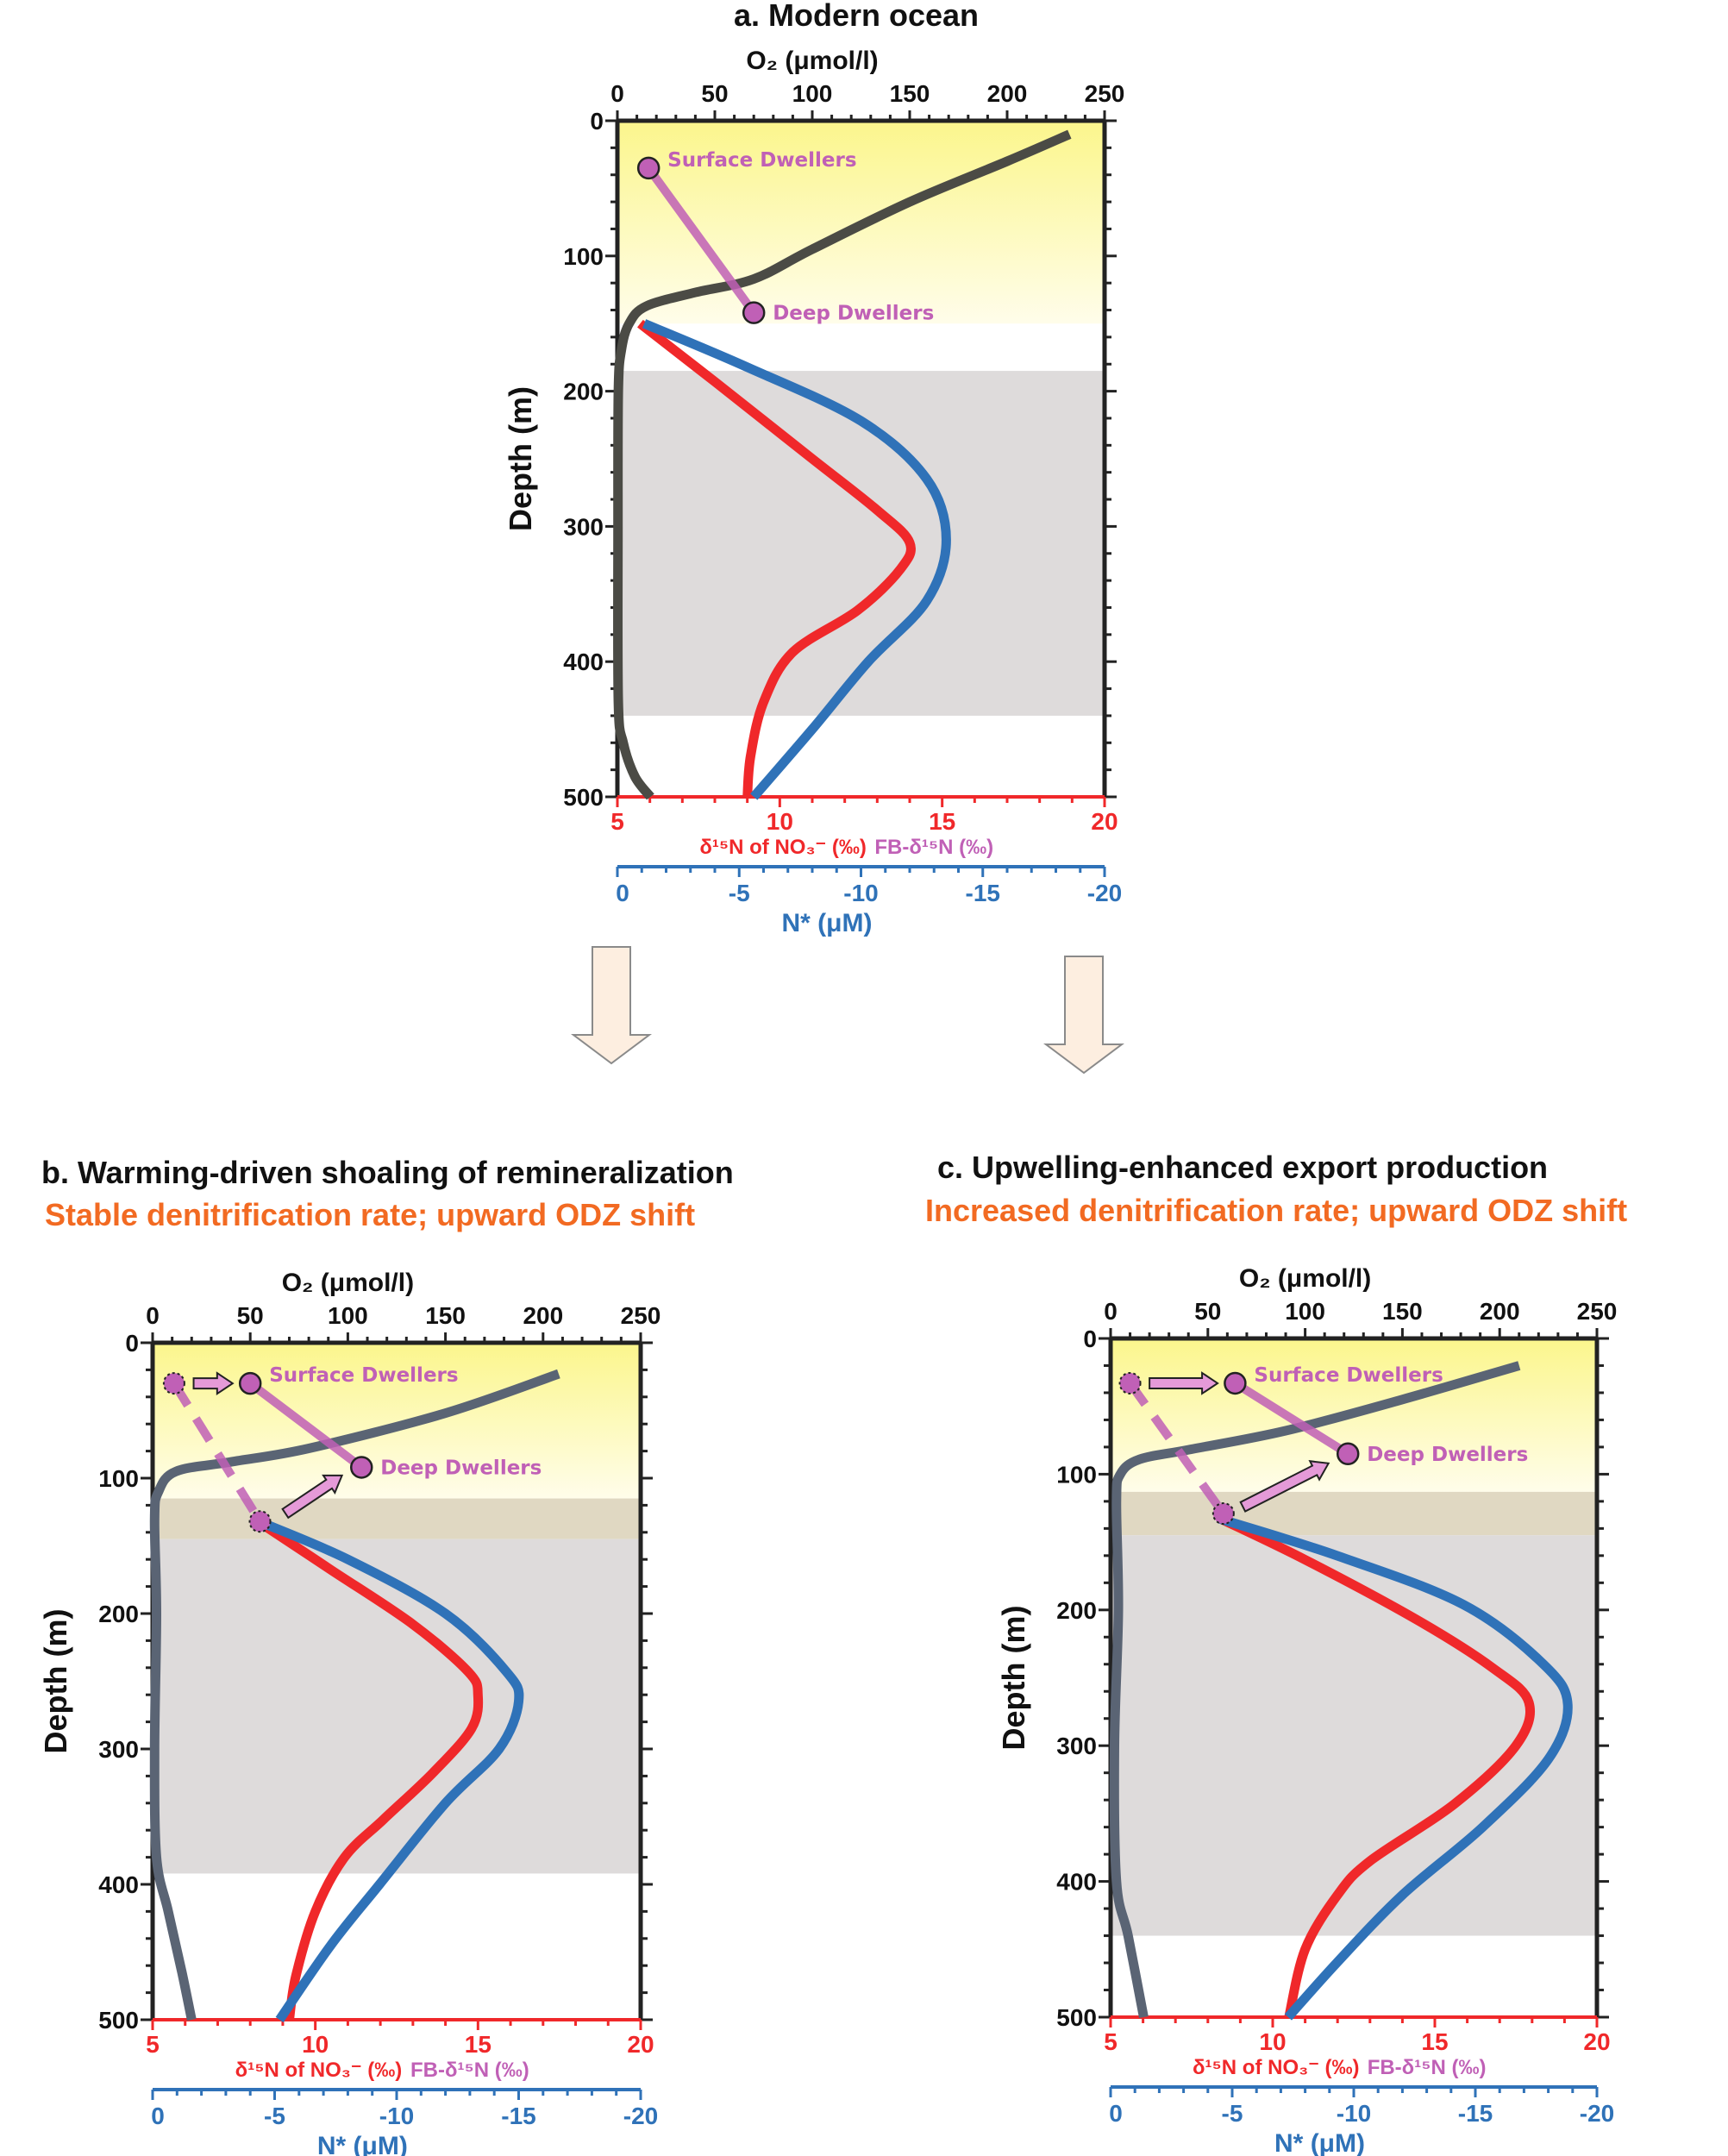 This screenshot has height=2156, width=1728. I want to click on transition-arrow-b, so click(611, 1005).